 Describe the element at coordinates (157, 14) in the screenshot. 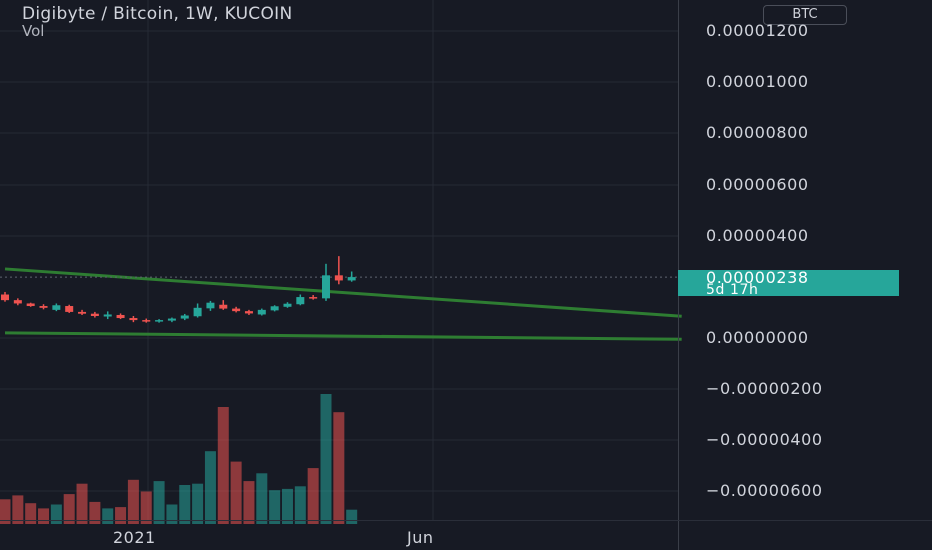

I see `symbol-title: Digibyte / Bitcoin, 1W, KUCOIN` at that location.